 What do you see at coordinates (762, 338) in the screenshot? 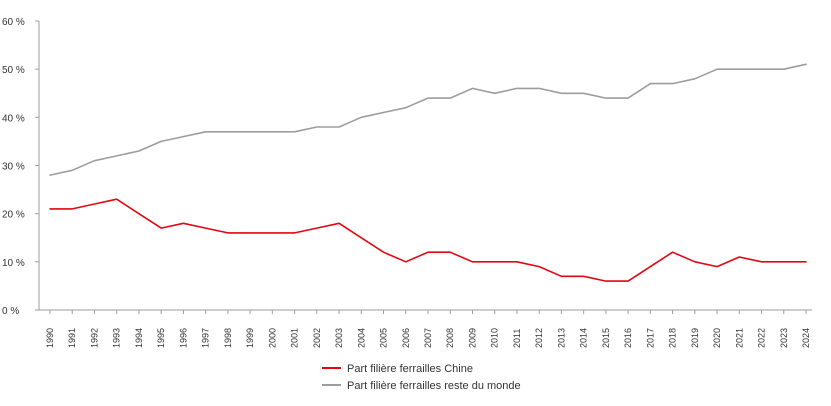
I see `x-tick-label: 2022` at bounding box center [762, 338].